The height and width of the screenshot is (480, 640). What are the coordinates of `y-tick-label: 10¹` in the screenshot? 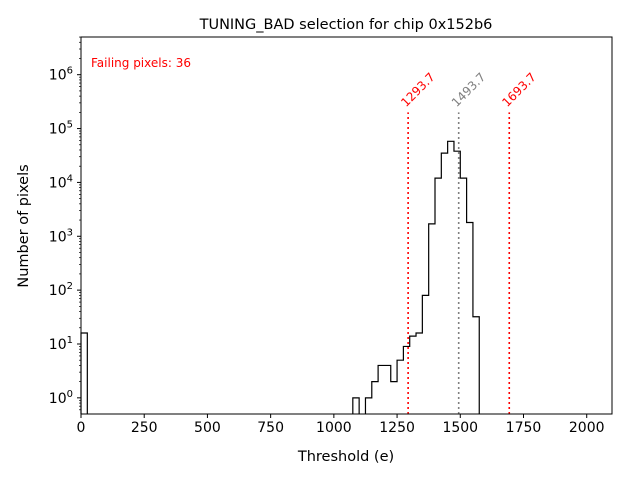 It's located at (61, 344).